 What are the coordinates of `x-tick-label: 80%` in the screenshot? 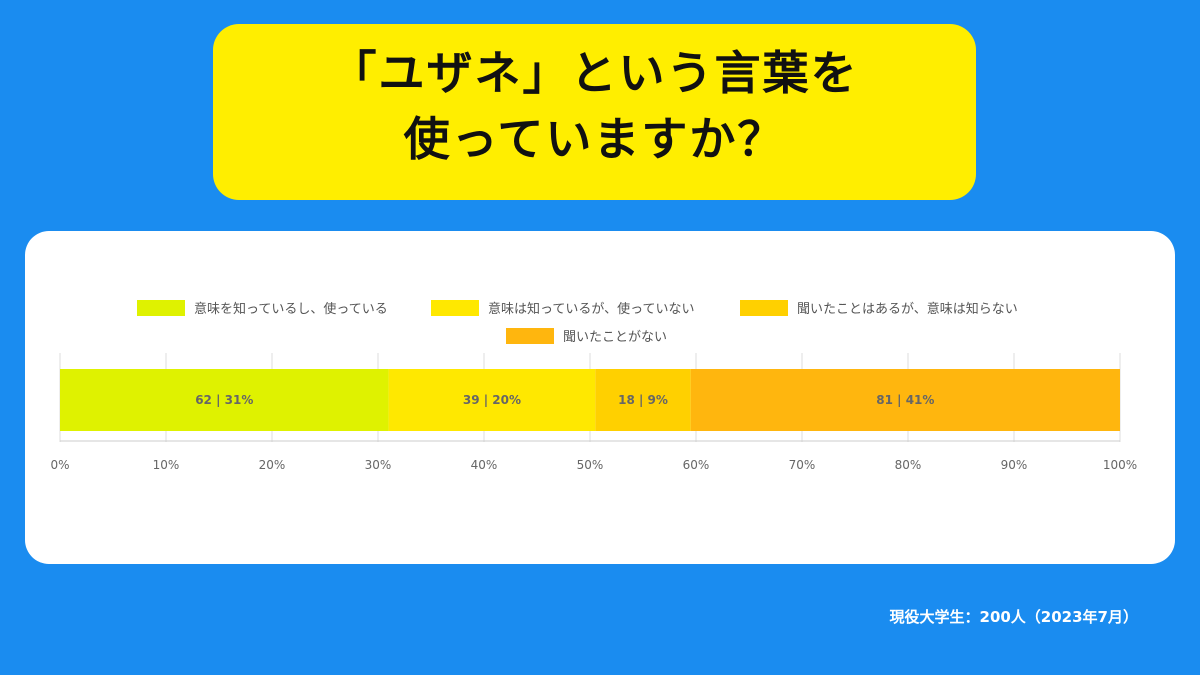 It's located at (908, 465).